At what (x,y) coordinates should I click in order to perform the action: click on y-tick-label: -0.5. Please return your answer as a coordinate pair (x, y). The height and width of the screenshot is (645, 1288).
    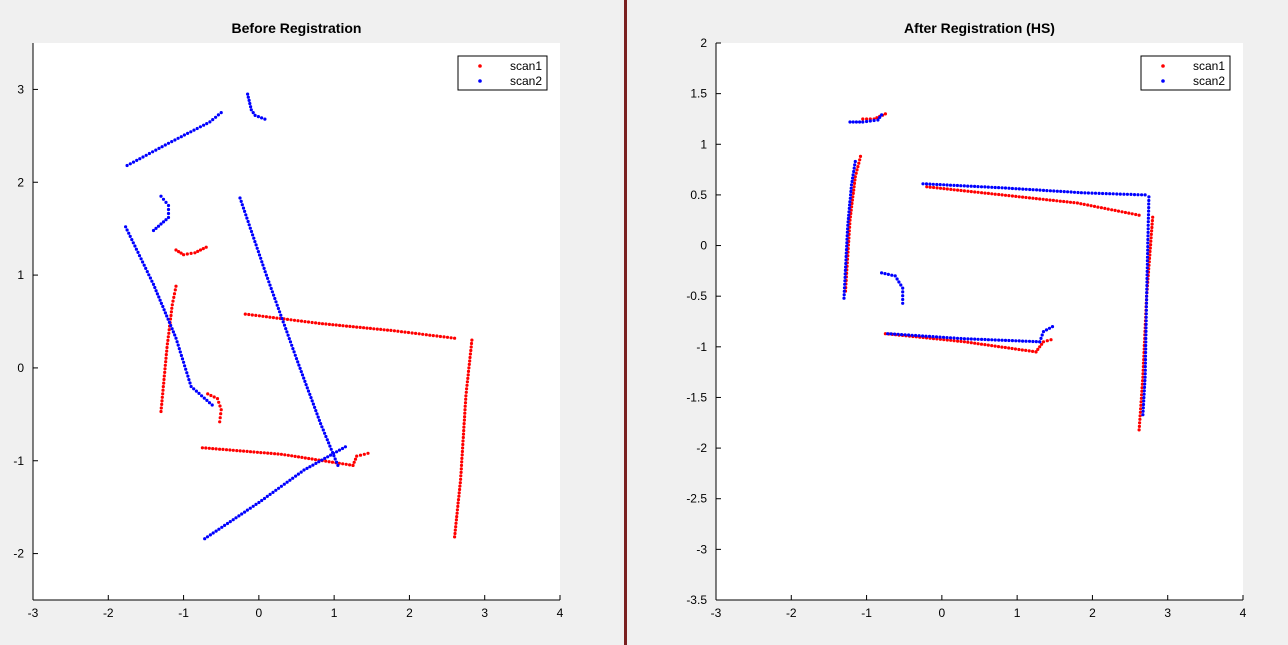
    Looking at the image, I should click on (696, 296).